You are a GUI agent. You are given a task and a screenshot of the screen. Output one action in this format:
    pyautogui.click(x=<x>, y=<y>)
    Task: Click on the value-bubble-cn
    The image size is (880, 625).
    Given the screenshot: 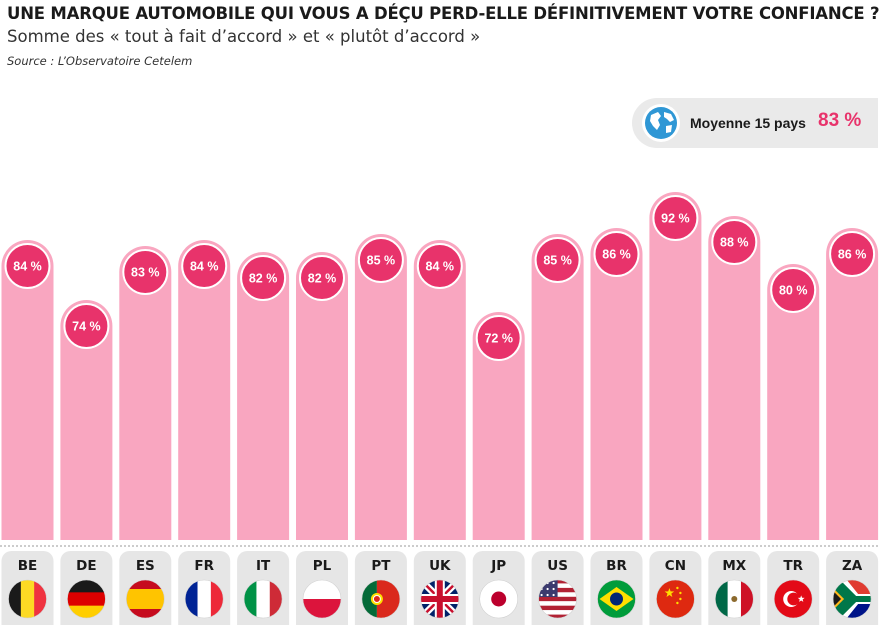 What is the action you would take?
    pyautogui.click(x=675, y=218)
    